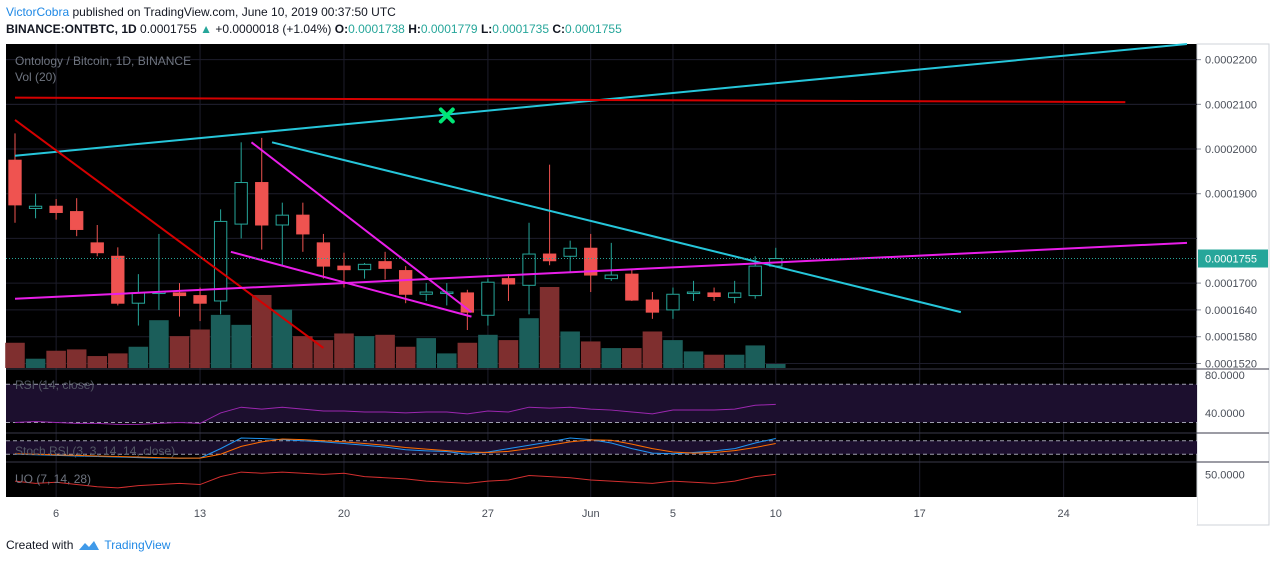 Image resolution: width=1273 pixels, height=563 pixels. I want to click on time-tick-label: 10, so click(776, 514).